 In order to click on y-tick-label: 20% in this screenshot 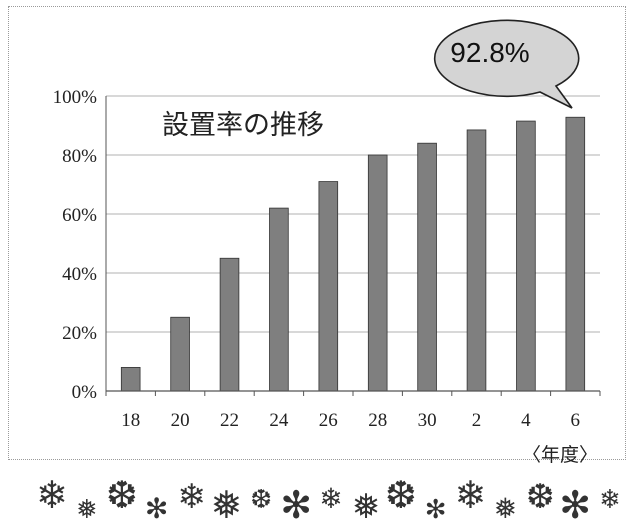, I will do `click(79, 333)`.